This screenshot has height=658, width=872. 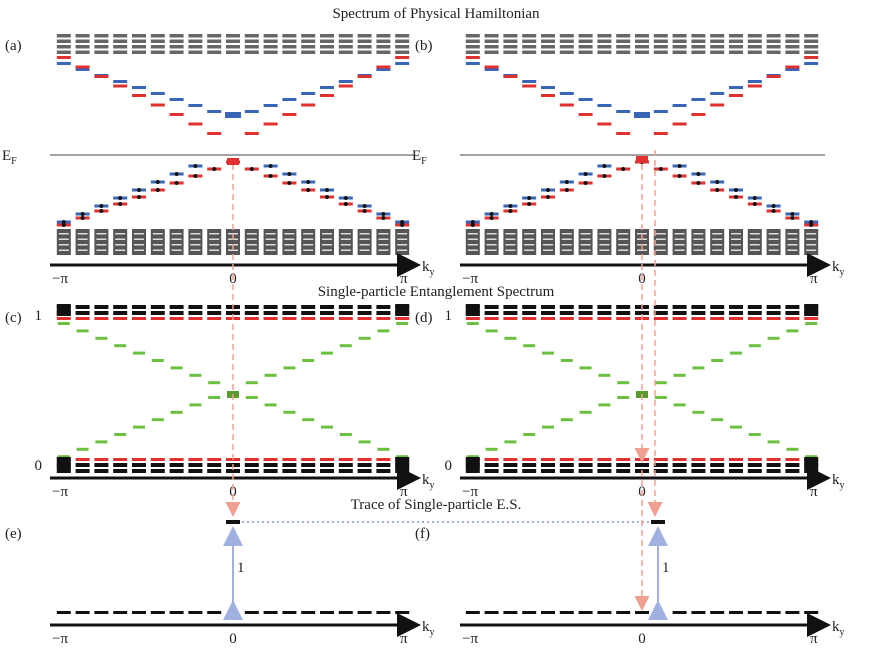 I want to click on fermi-label-sub: F, so click(x=424, y=161).